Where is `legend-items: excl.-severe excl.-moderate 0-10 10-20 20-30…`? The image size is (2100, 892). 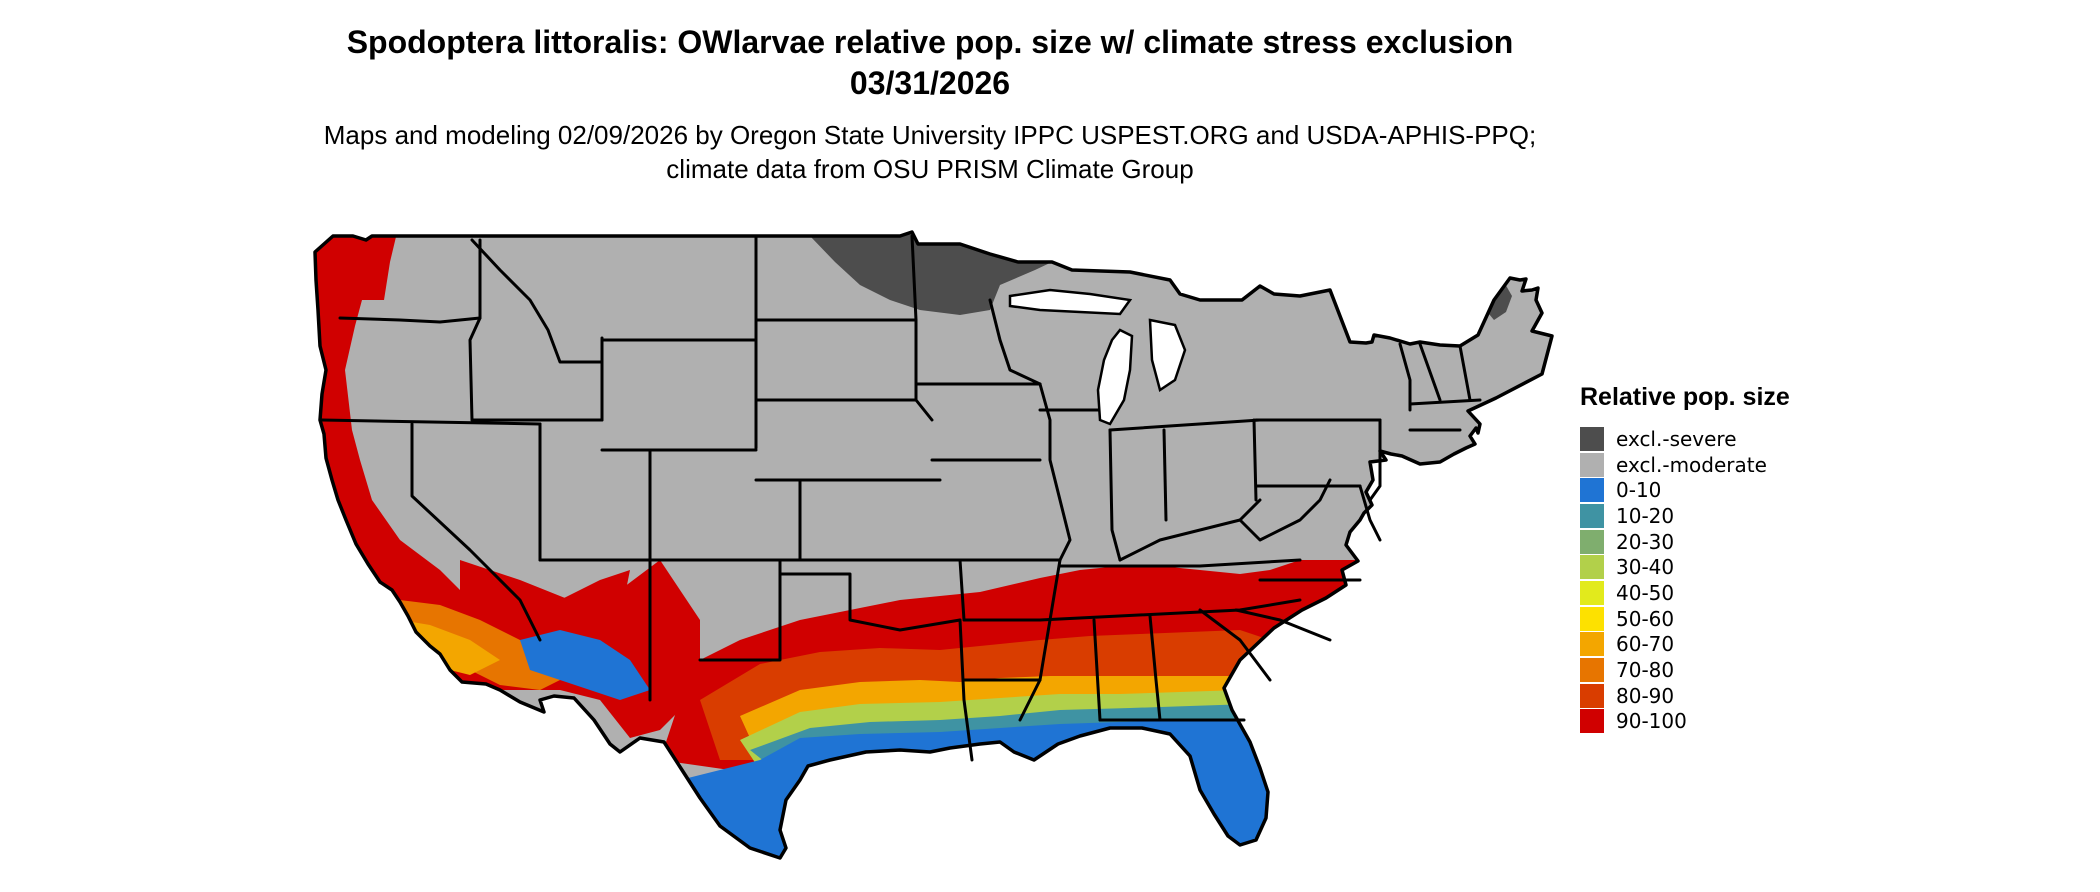
legend-items: excl.-severe excl.-moderate 0-10 10-20 20-30… is located at coordinates (1685, 580).